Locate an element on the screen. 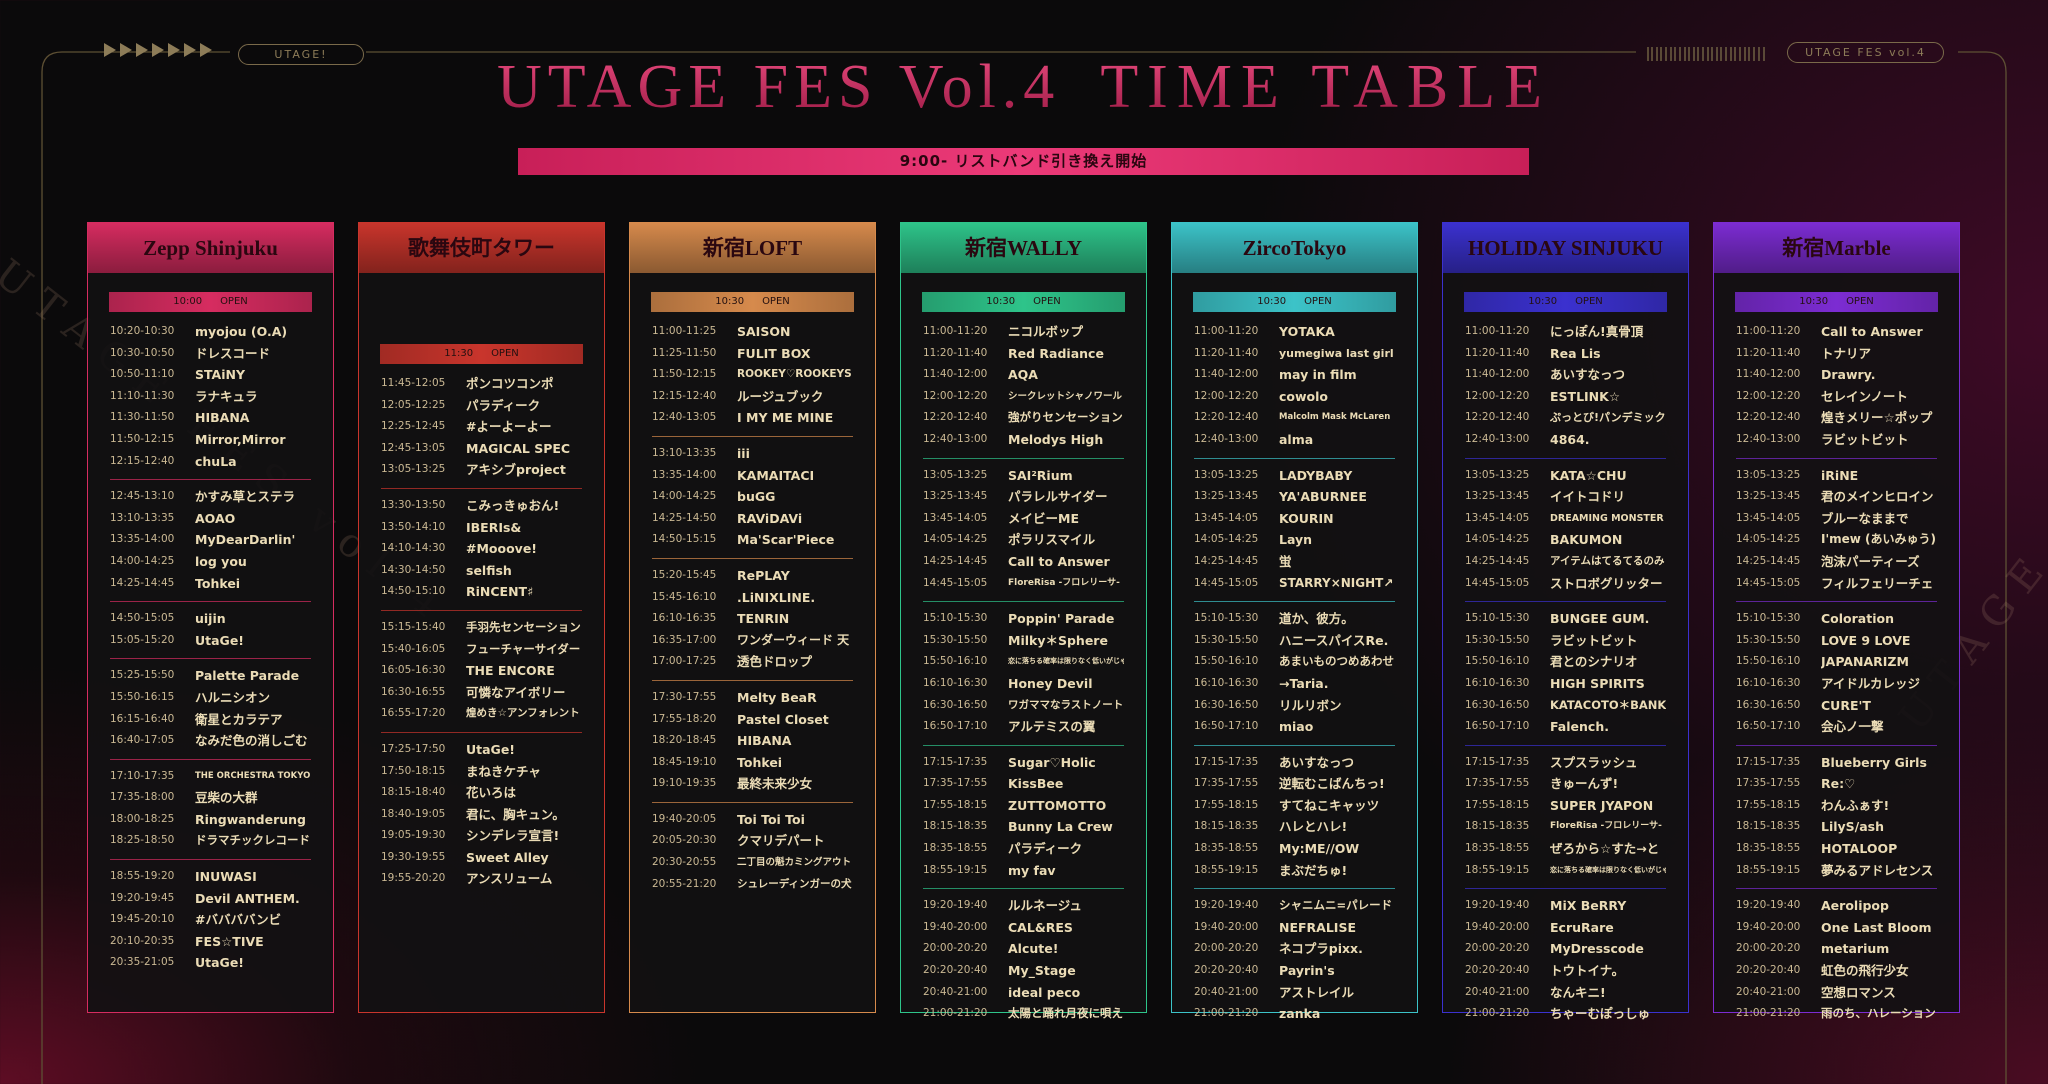 This screenshot has height=1084, width=2048. slot-act: わんふぁす! is located at coordinates (1855, 805).